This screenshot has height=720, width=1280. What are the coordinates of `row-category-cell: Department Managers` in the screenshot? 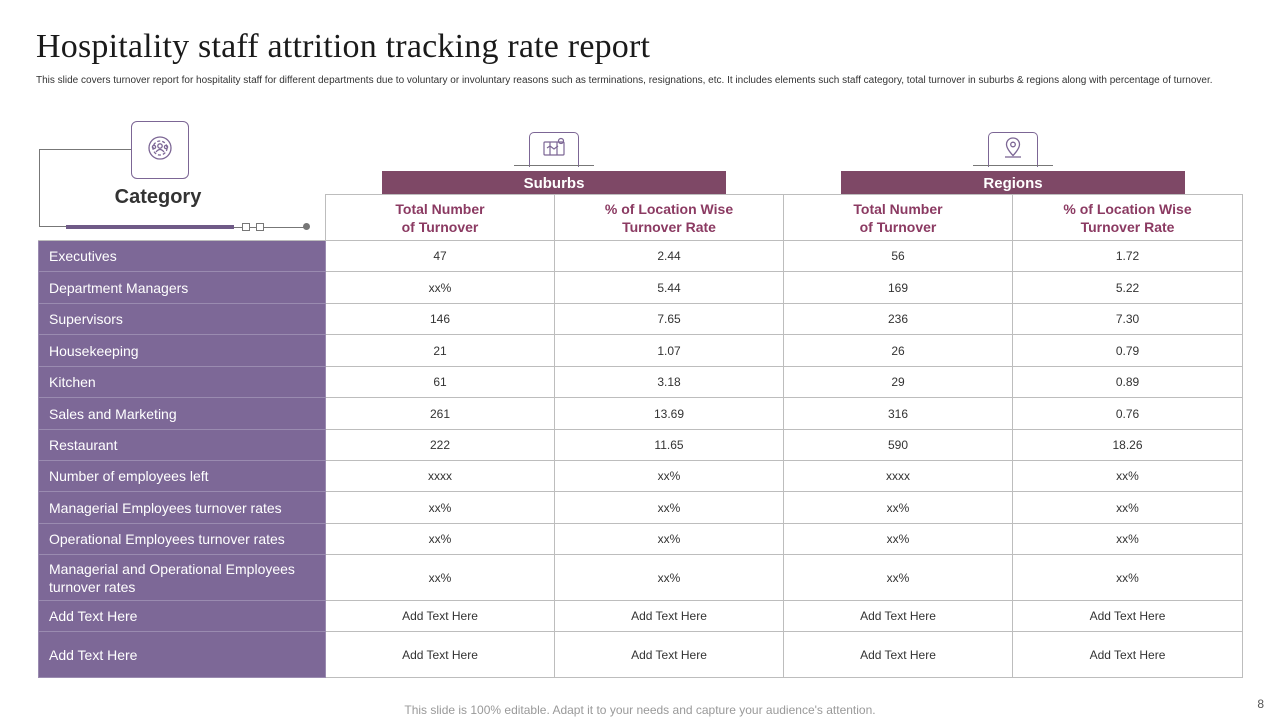 It's located at (182, 287).